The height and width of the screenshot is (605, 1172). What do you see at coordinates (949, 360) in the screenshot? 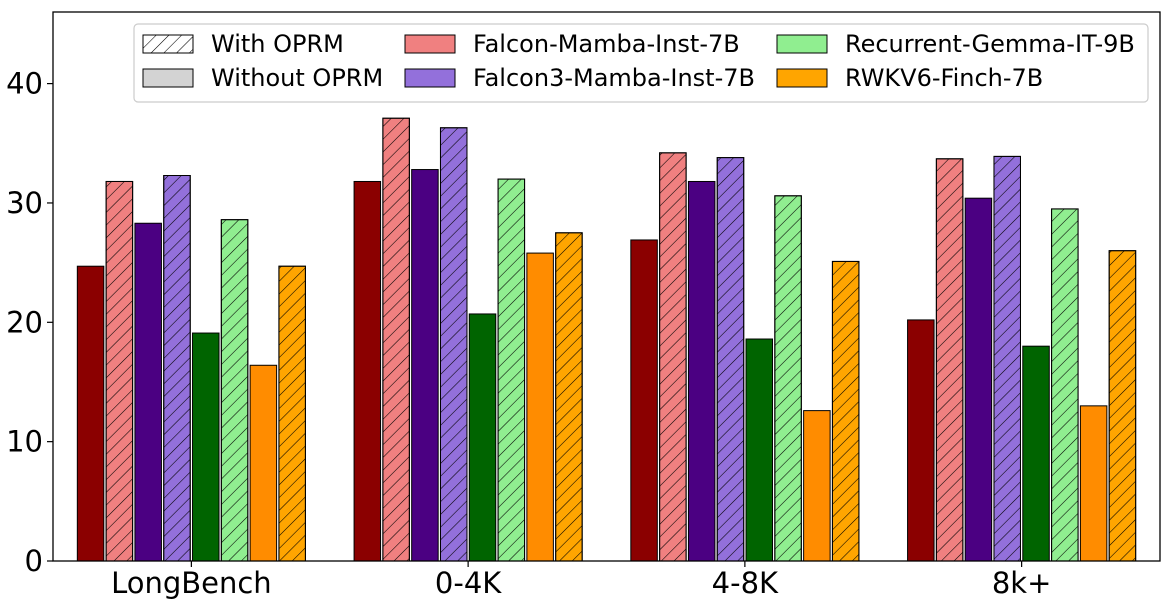
I see `bar-falcon-mamba-inst-7b-with-oprm-8k-hatch` at bounding box center [949, 360].